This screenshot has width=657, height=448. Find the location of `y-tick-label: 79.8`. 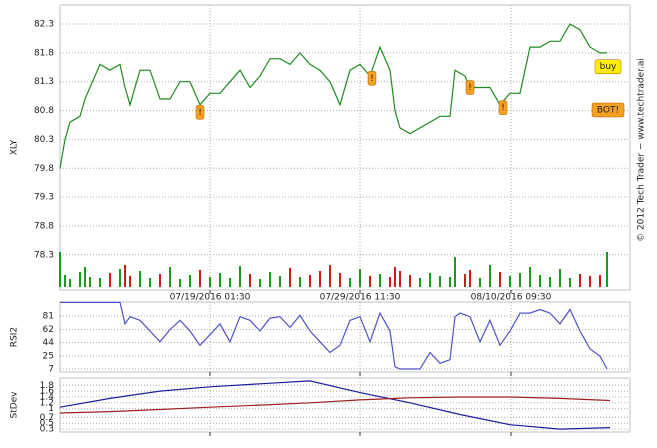

y-tick-label: 79.8 is located at coordinates (44, 169).